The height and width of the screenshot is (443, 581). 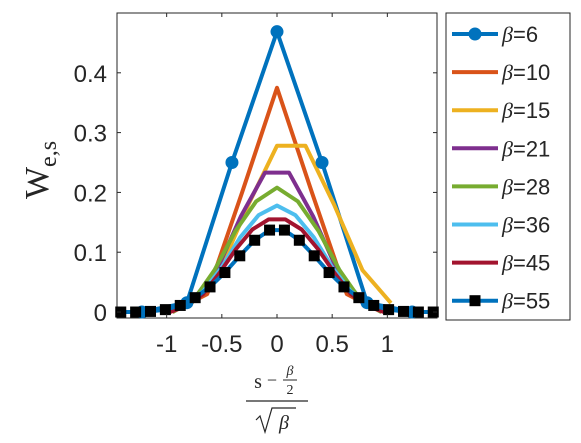 What do you see at coordinates (100, 313) in the screenshot?
I see `y-tick-label: 0` at bounding box center [100, 313].